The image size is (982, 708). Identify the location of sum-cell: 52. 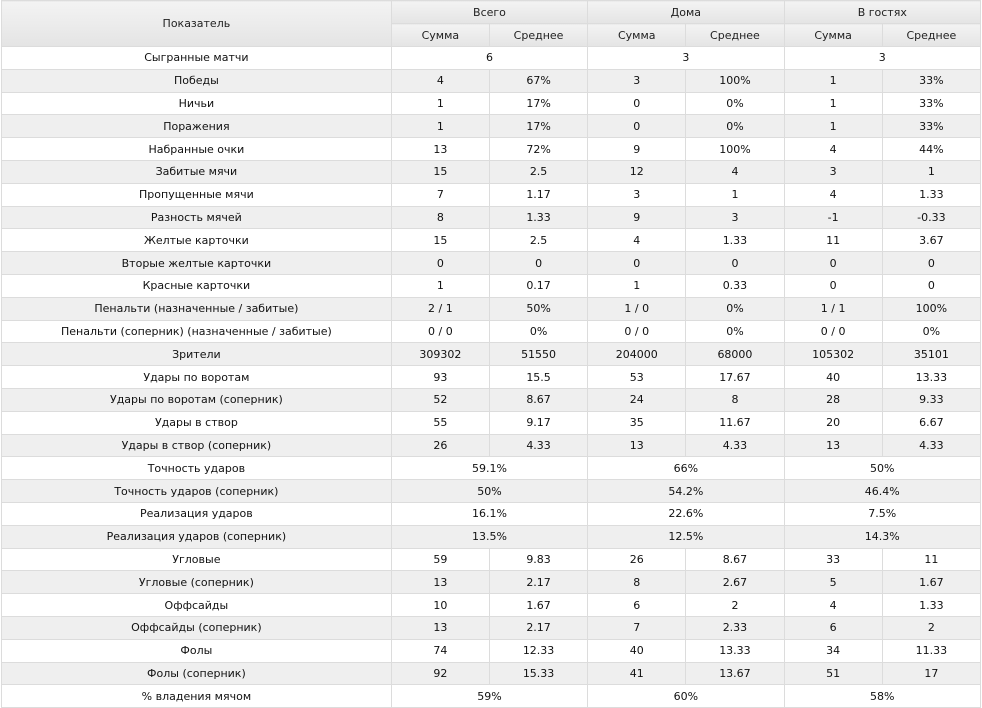
(440, 399).